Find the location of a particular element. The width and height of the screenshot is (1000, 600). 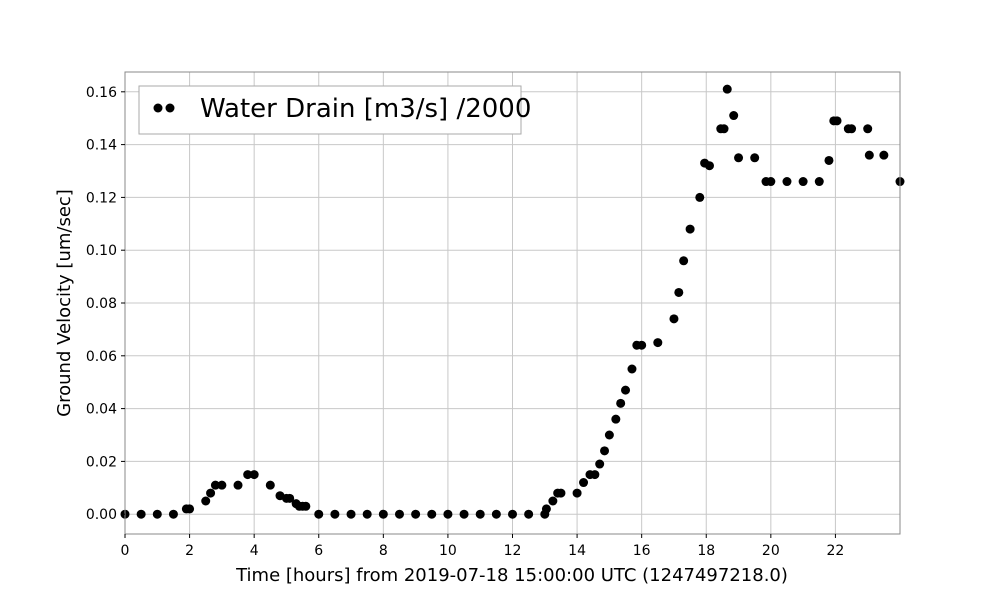

y-tick-label: 0.06 is located at coordinates (101, 357).